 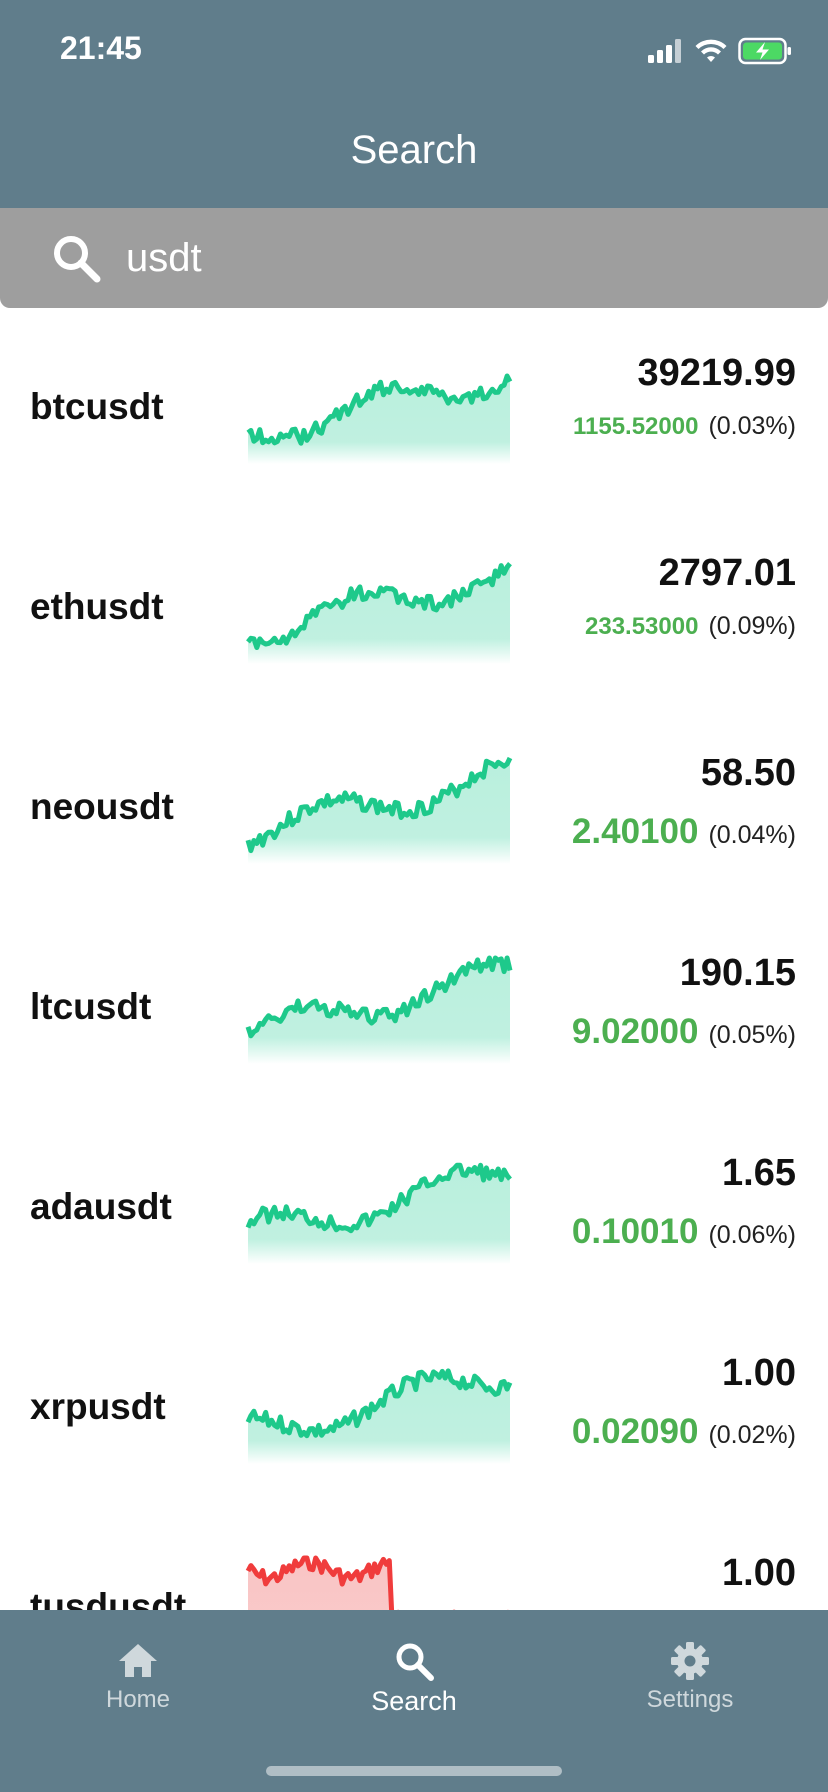 I want to click on change-percent: (0.03%), so click(x=752, y=426).